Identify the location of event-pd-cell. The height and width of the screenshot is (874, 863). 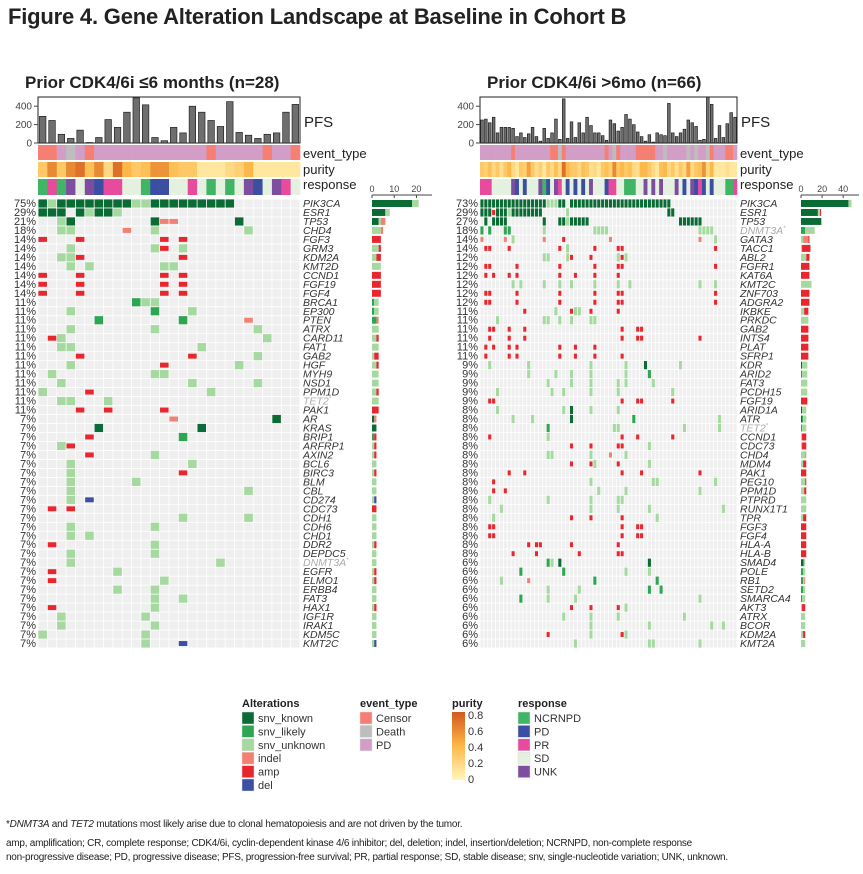
(715, 152).